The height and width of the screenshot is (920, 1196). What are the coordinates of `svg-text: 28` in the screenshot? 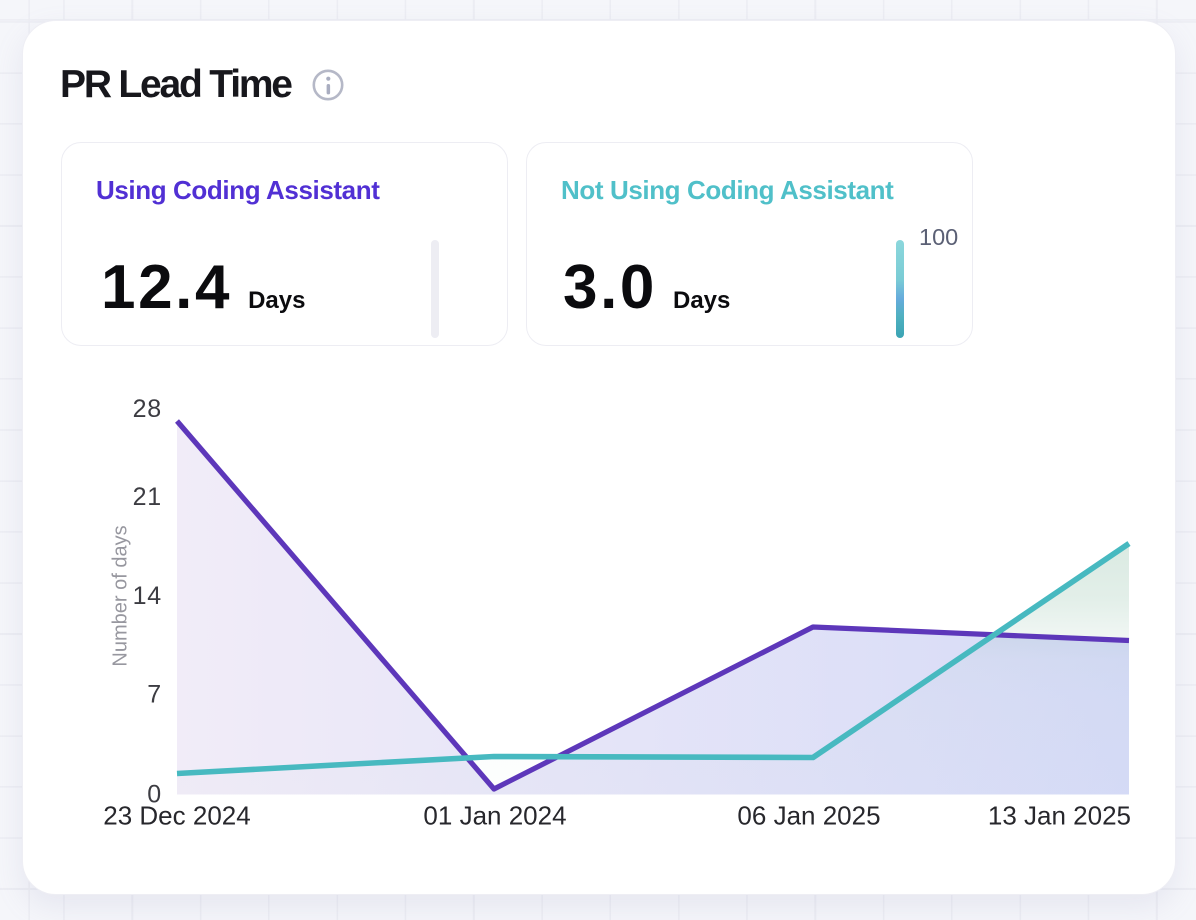 It's located at (147, 409).